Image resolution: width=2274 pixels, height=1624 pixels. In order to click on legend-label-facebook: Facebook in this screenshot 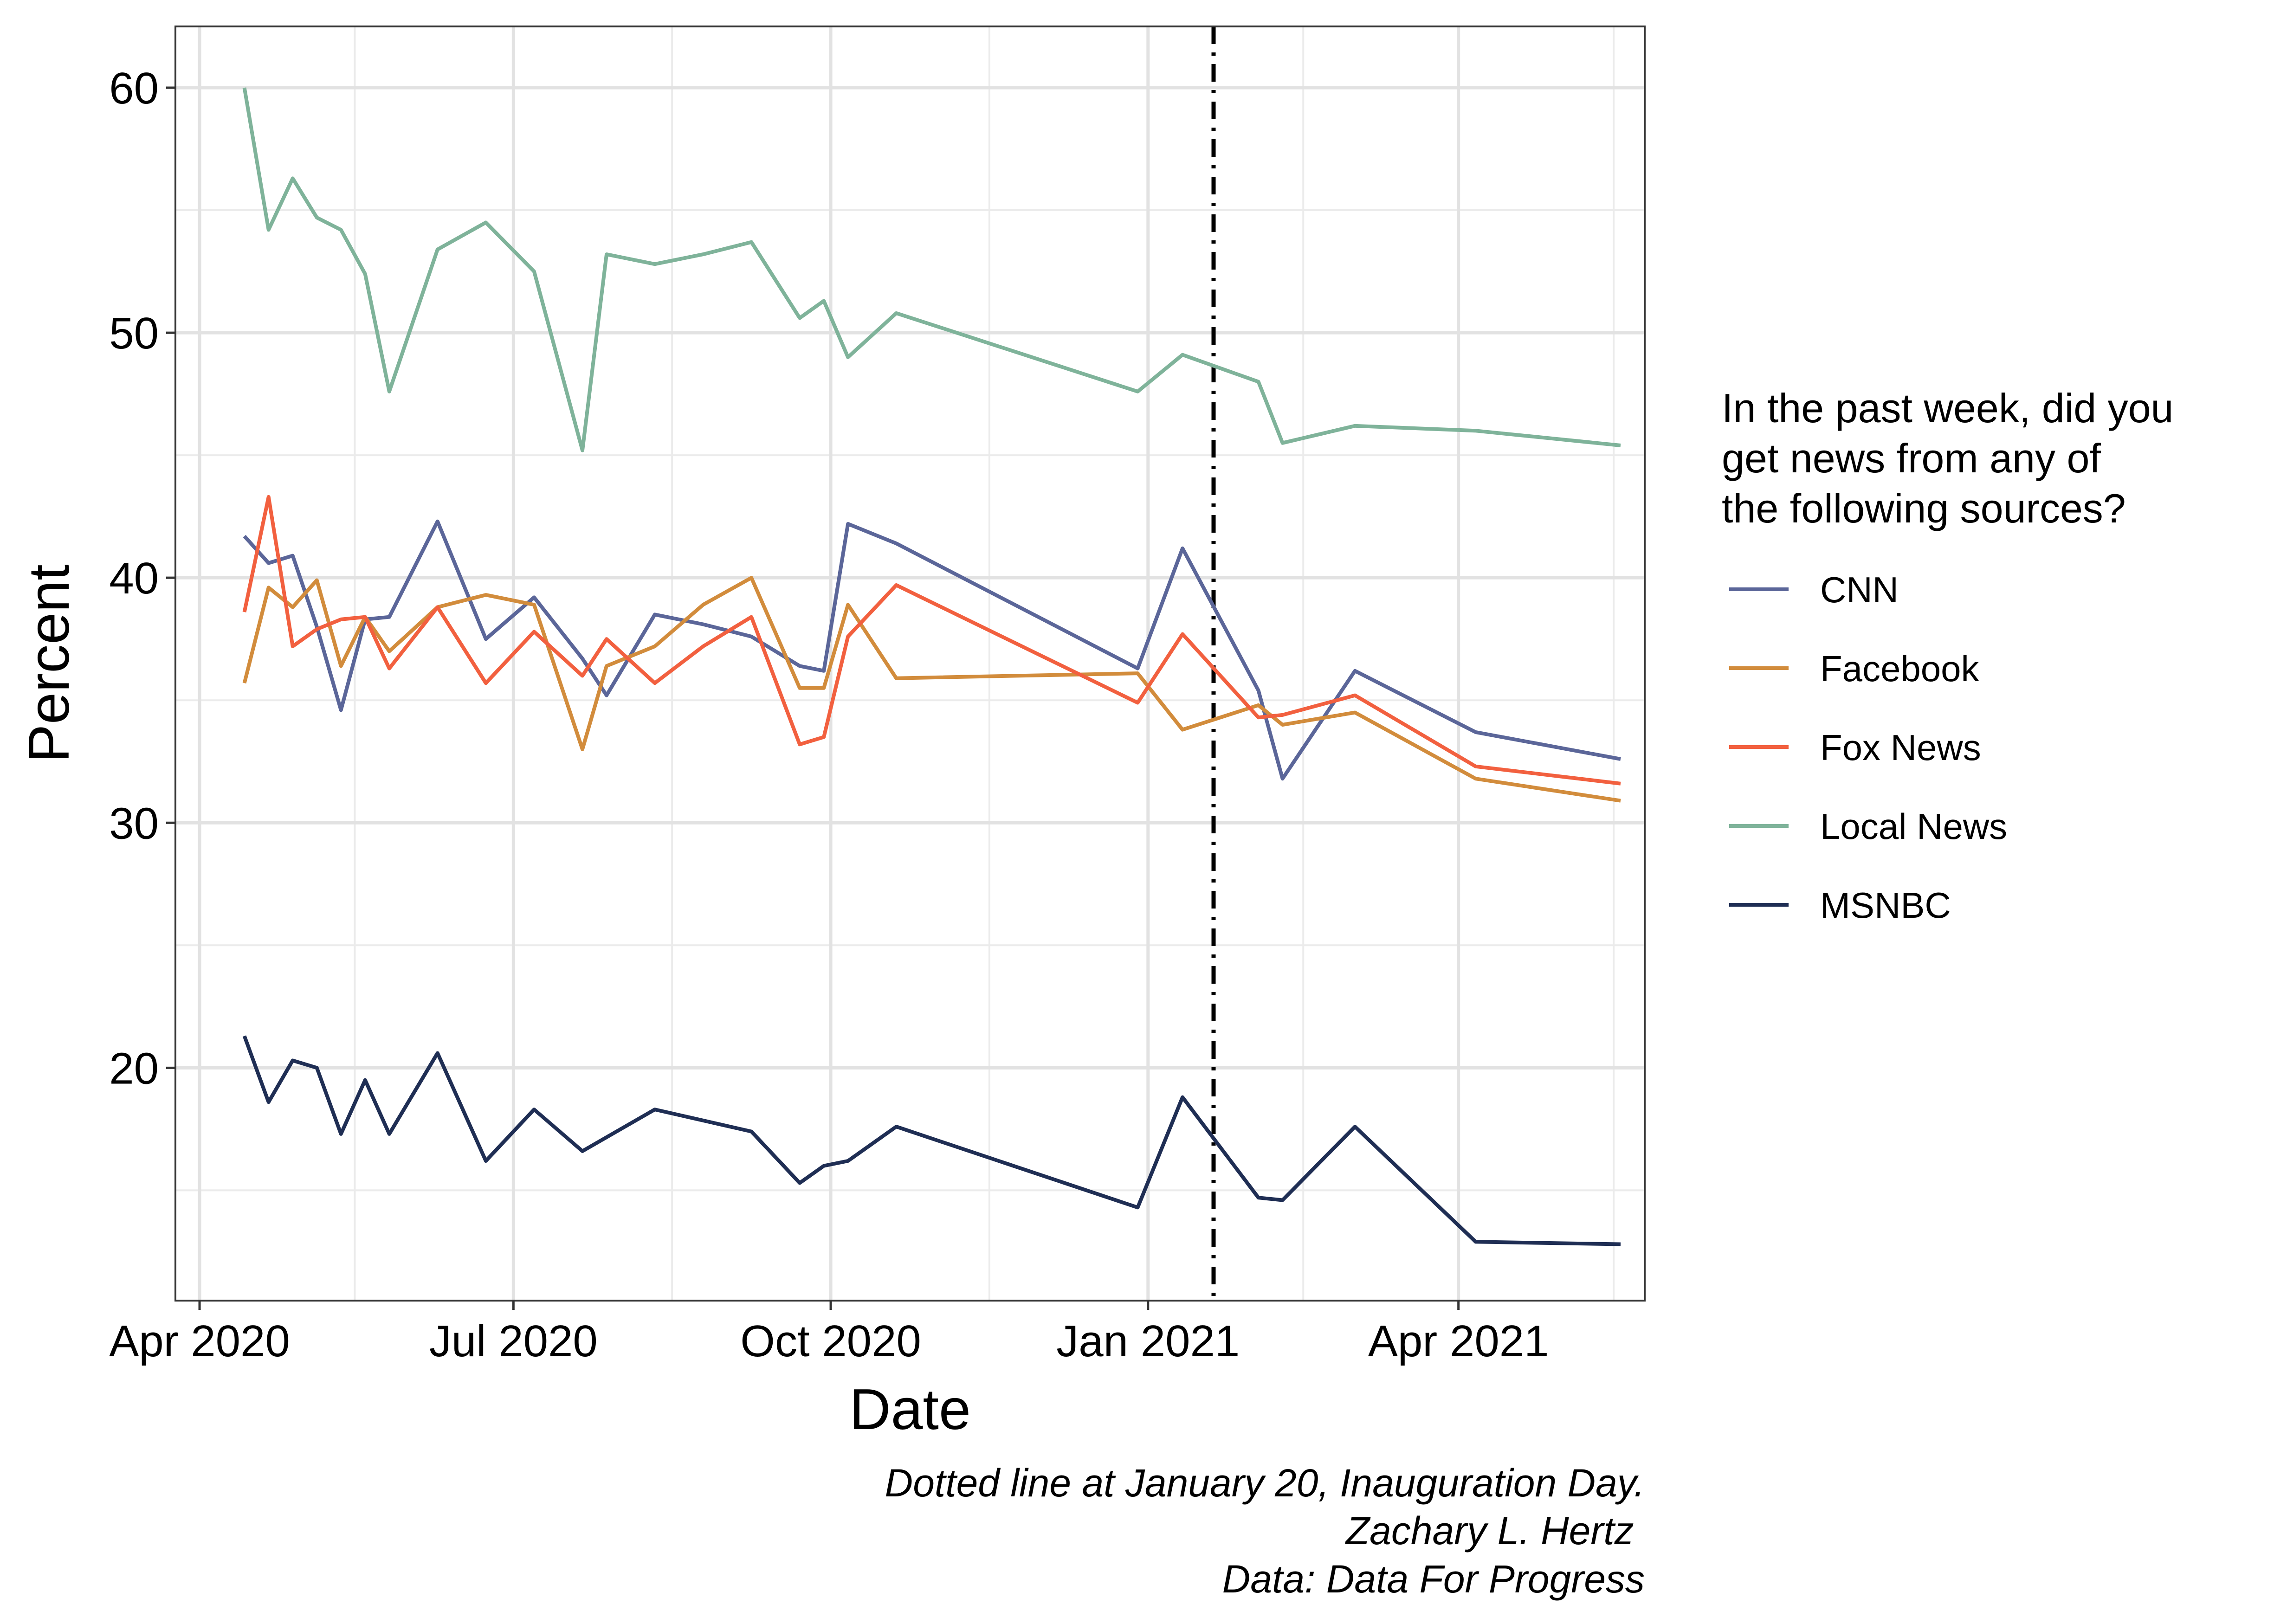, I will do `click(1900, 669)`.